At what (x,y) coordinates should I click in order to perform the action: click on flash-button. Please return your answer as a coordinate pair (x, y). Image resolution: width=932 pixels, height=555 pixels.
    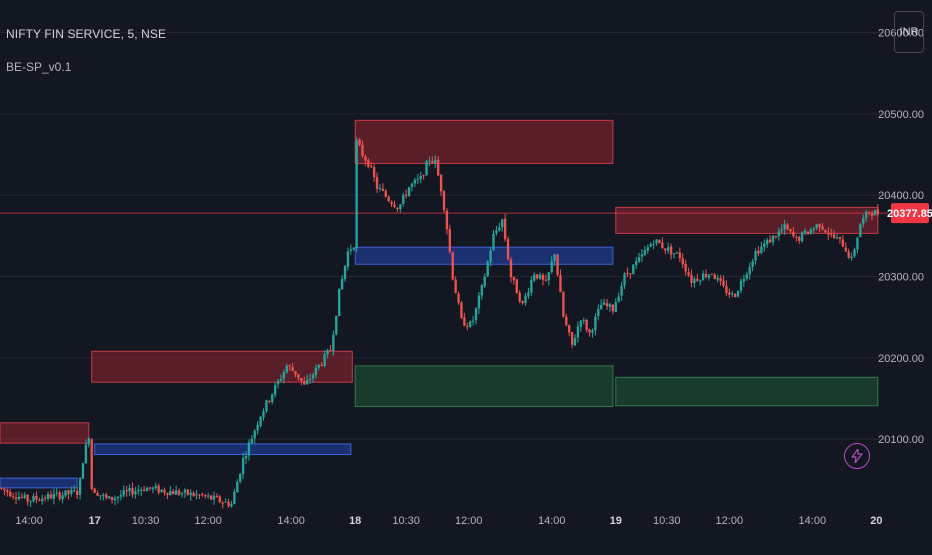
    Looking at the image, I should click on (857, 456).